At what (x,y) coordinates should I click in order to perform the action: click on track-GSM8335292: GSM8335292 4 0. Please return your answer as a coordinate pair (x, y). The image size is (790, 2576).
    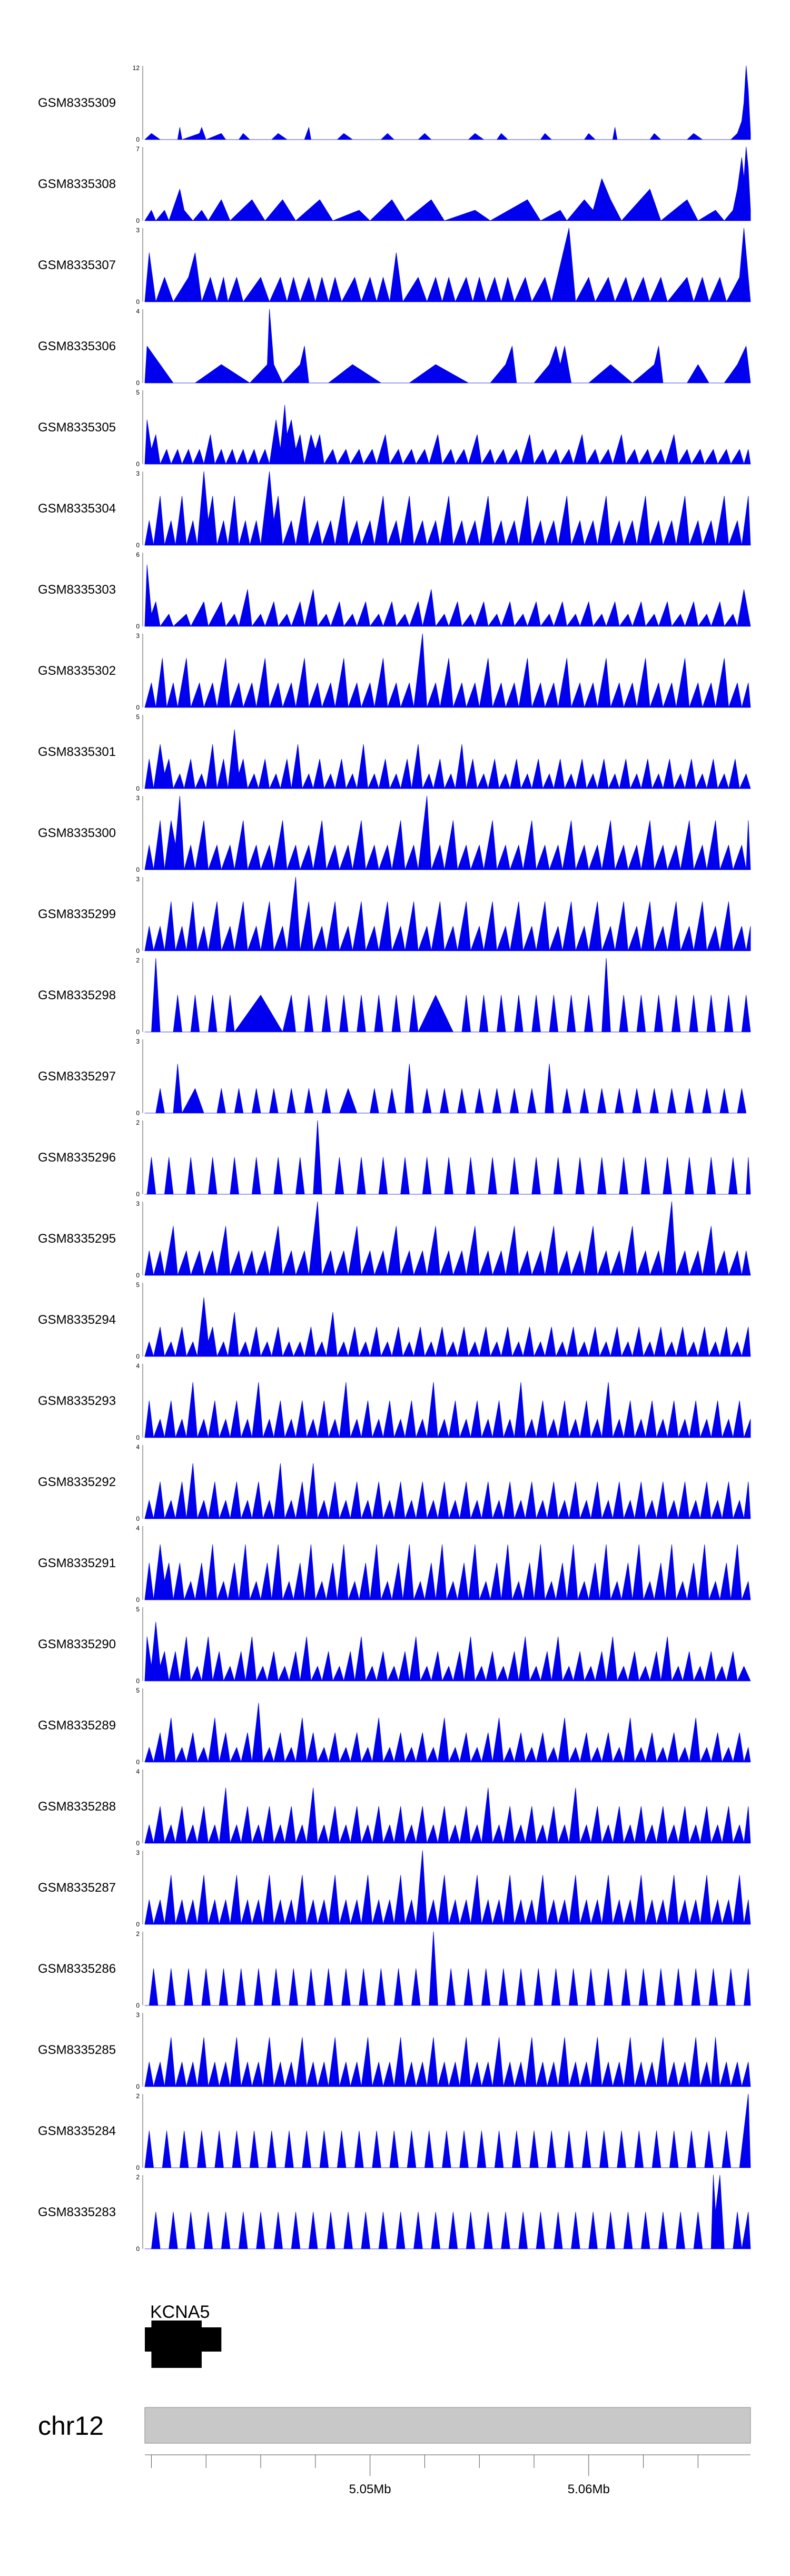
    Looking at the image, I should click on (394, 1482).